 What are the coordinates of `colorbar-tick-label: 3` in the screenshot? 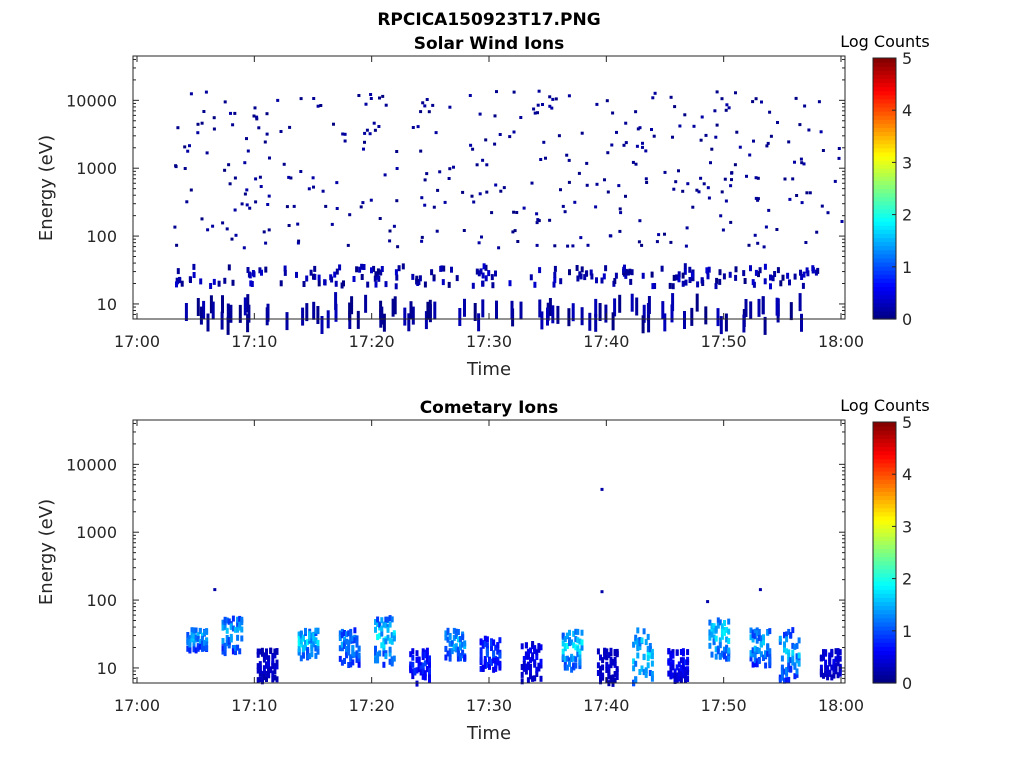 It's located at (907, 526).